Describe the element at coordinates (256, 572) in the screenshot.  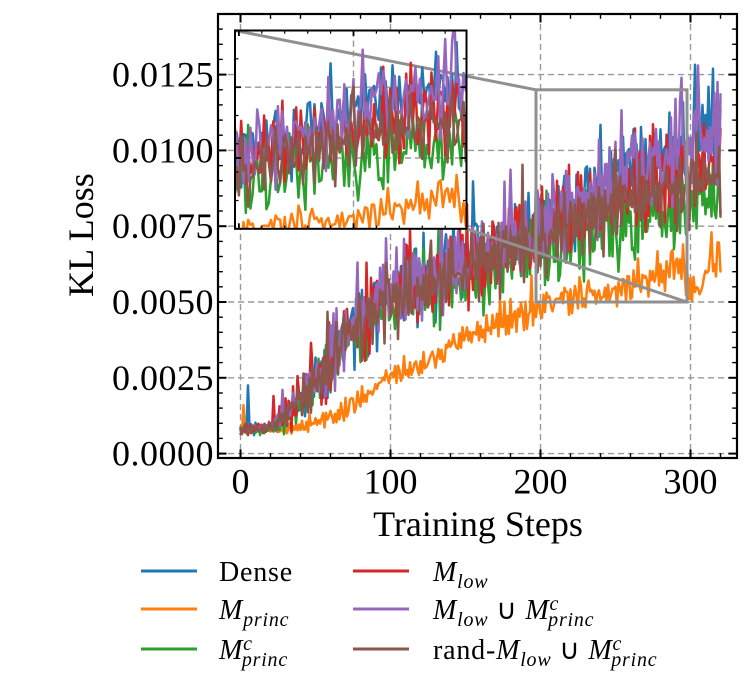
I see `svg-text: Dense` at that location.